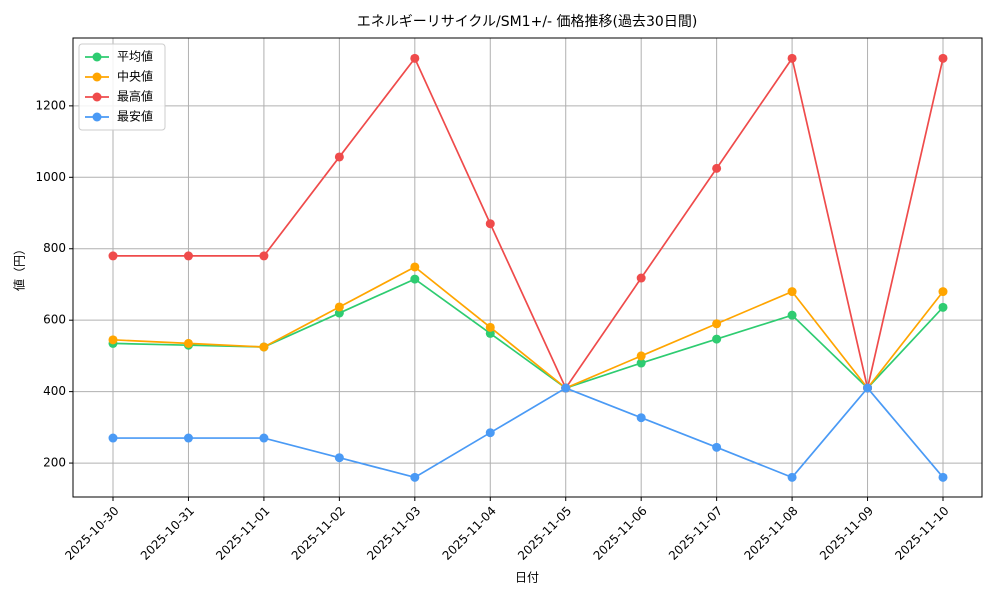 Image resolution: width=1000 pixels, height=604 pixels. What do you see at coordinates (527, 22) in the screenshot?
I see `chart-title: エネルギーリサイクル/SM1+/- 価格推移(過去30日間)` at bounding box center [527, 22].